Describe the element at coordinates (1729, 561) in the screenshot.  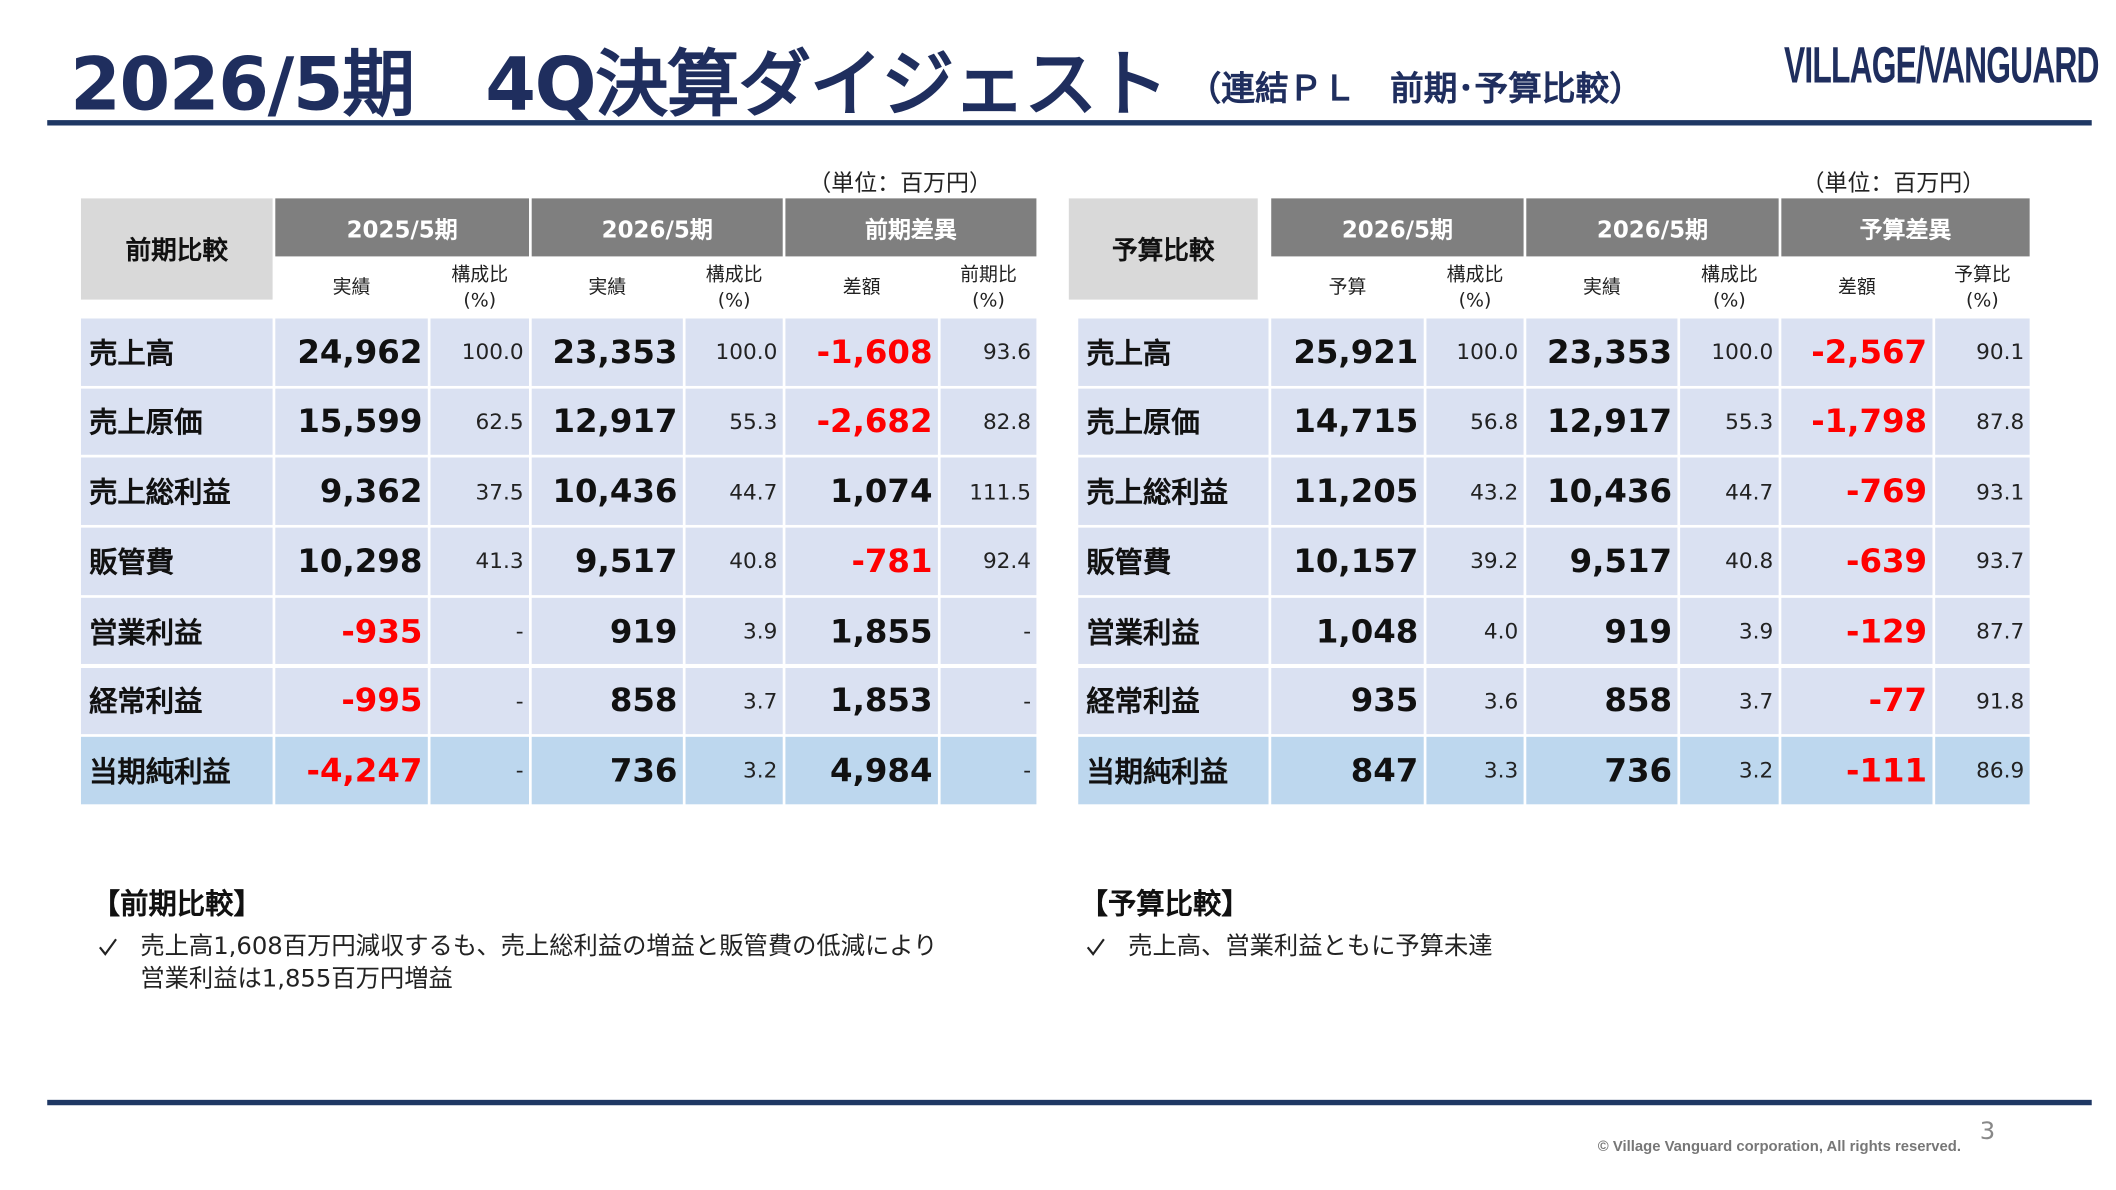
I see `ratio-cell: 40.8` at that location.